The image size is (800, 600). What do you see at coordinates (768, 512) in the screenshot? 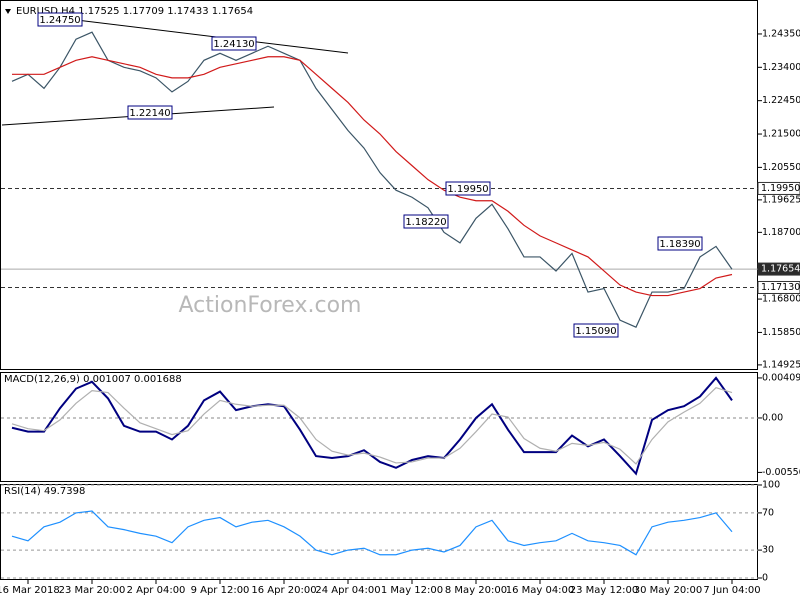
I see `y-tick-label: 70` at bounding box center [768, 512].